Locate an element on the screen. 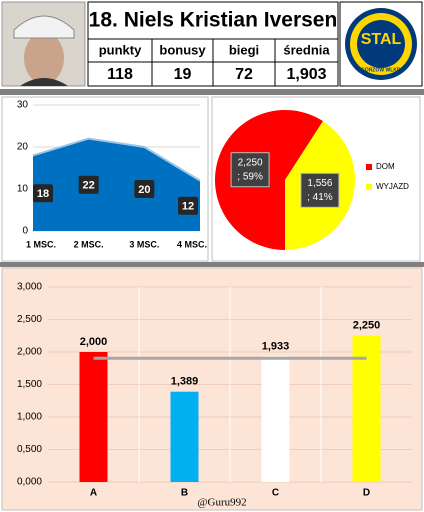 This screenshot has height=512, width=424. stat-value: 72 is located at coordinates (244, 74).